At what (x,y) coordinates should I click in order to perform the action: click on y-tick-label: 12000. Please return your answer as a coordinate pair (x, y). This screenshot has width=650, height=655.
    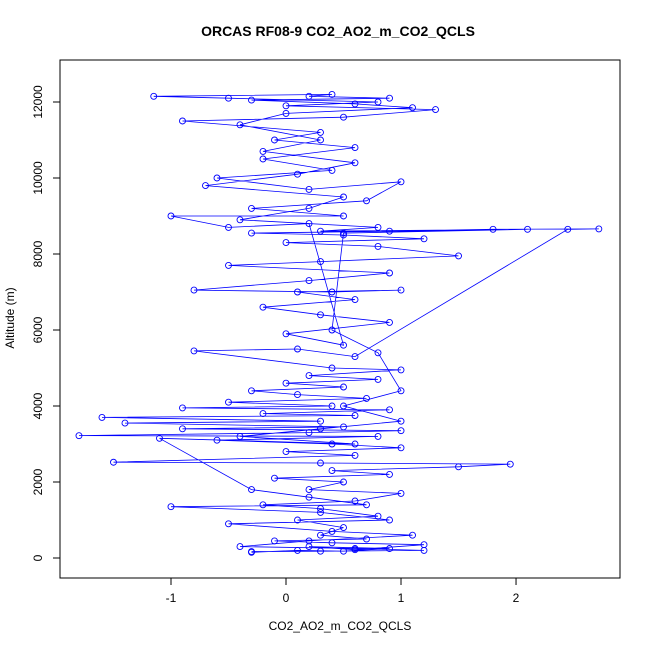
    Looking at the image, I should click on (38, 102).